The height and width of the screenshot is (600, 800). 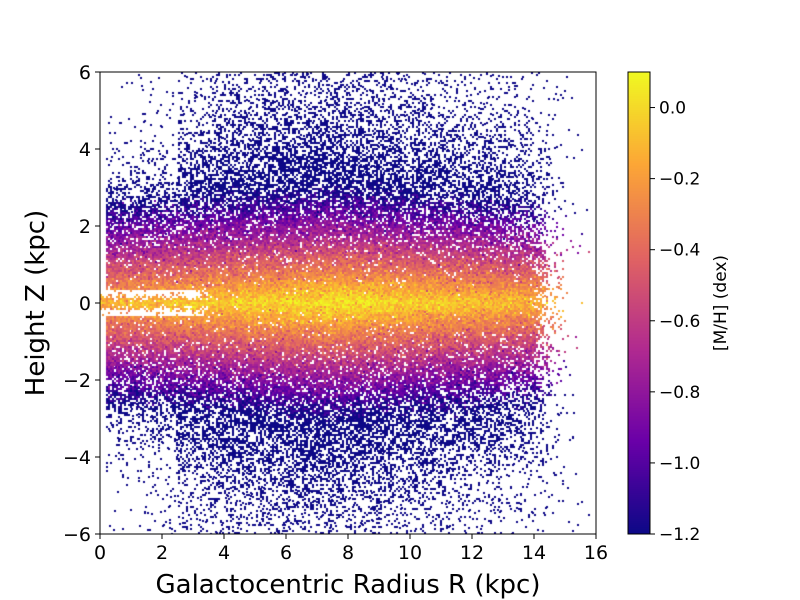 I want to click on x-axis-ticks: 0 2 4 6 8 10 12 14 16, so click(x=351, y=549).